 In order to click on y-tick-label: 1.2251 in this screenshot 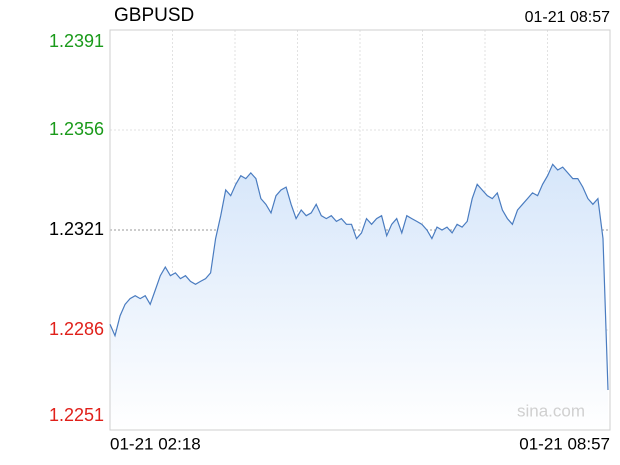, I will do `click(76, 415)`.